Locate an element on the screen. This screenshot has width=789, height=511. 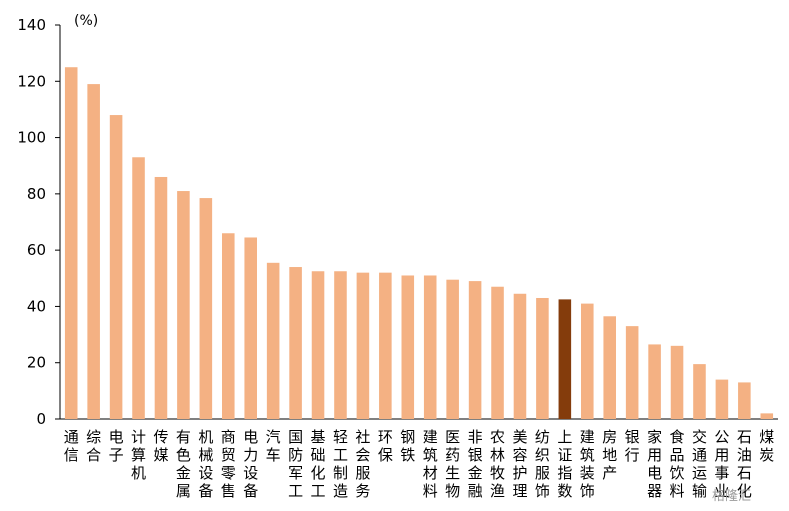
category-label-19: 农林牧渔 is located at coordinates (497, 464).